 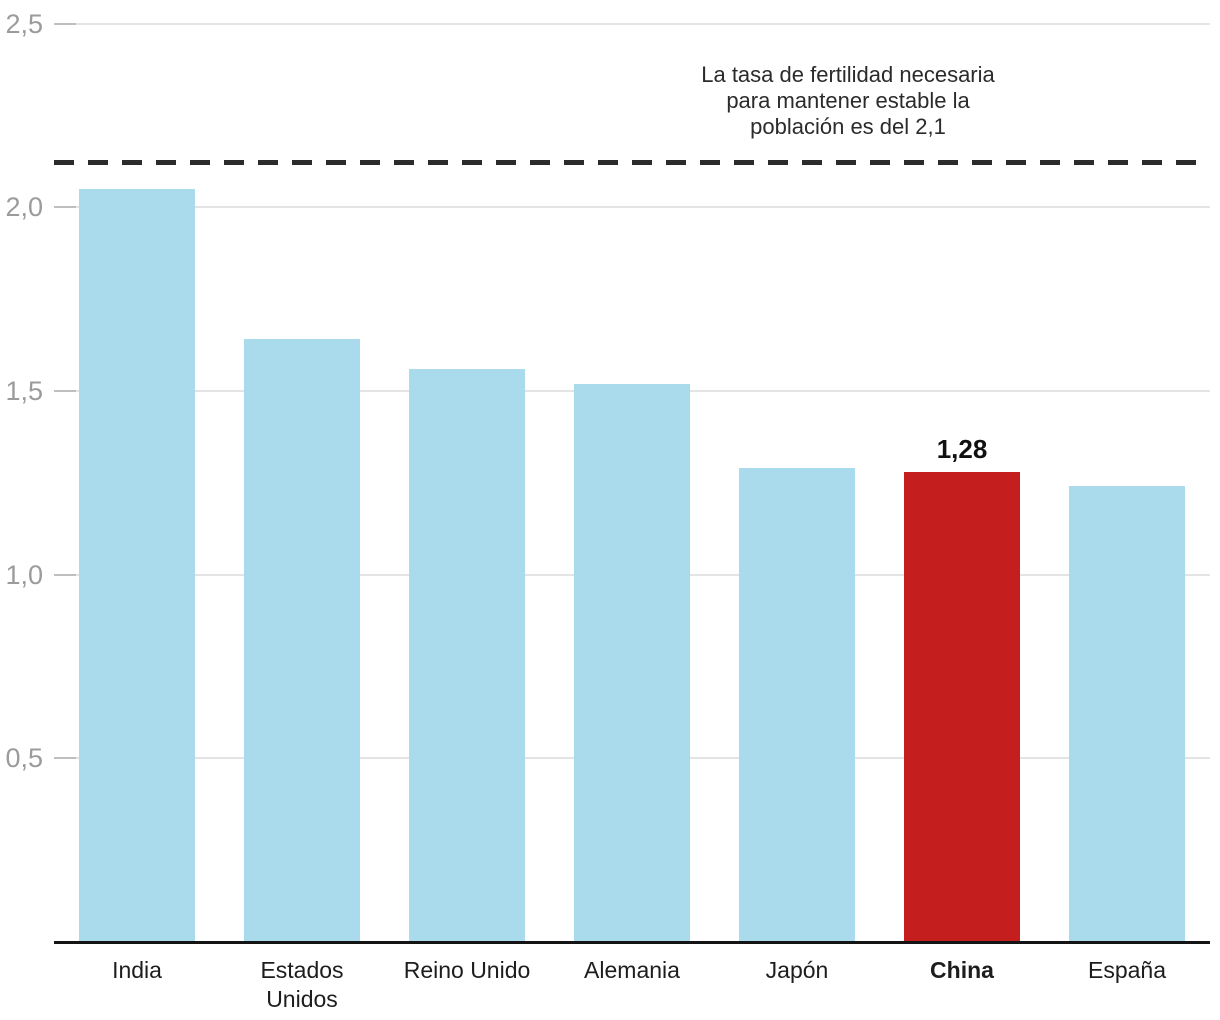 I want to click on x-axis-label: Japón, so click(x=797, y=970).